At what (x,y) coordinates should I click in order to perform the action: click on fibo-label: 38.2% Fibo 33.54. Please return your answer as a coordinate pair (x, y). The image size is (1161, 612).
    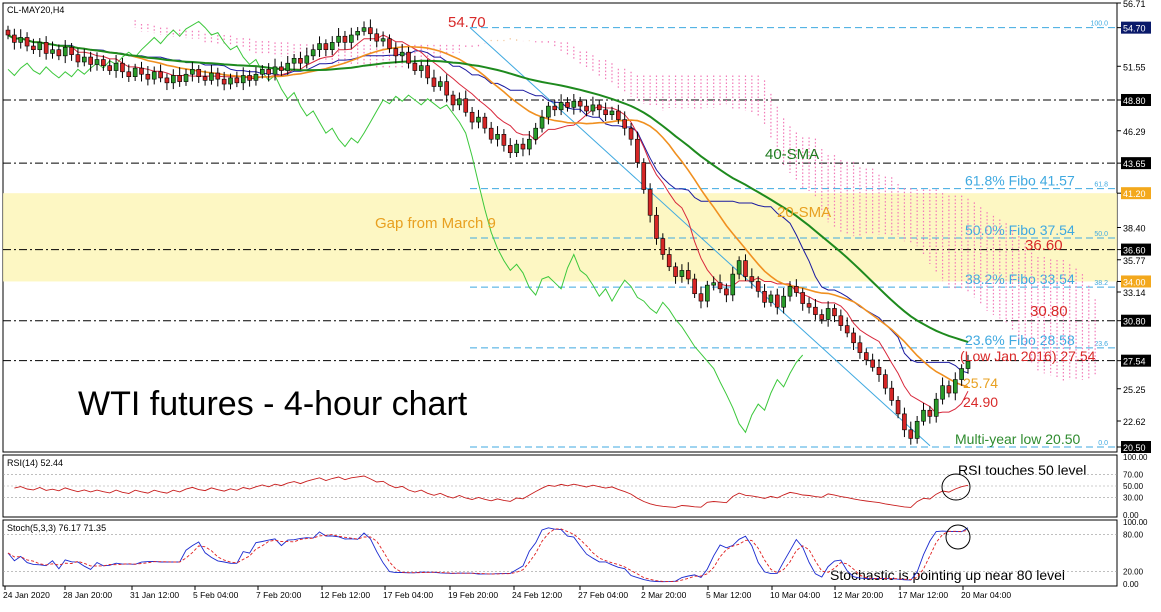
    Looking at the image, I should click on (1020, 279).